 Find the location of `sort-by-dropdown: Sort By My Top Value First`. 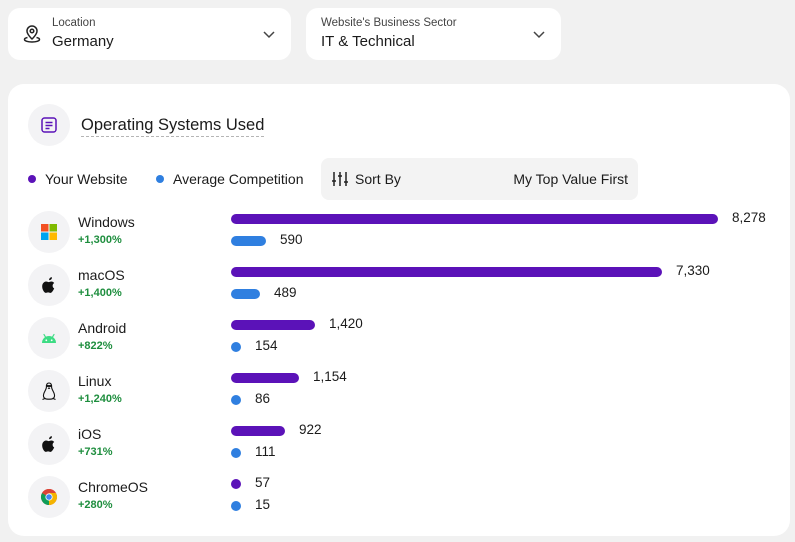

sort-by-dropdown: Sort By My Top Value First is located at coordinates (479, 179).